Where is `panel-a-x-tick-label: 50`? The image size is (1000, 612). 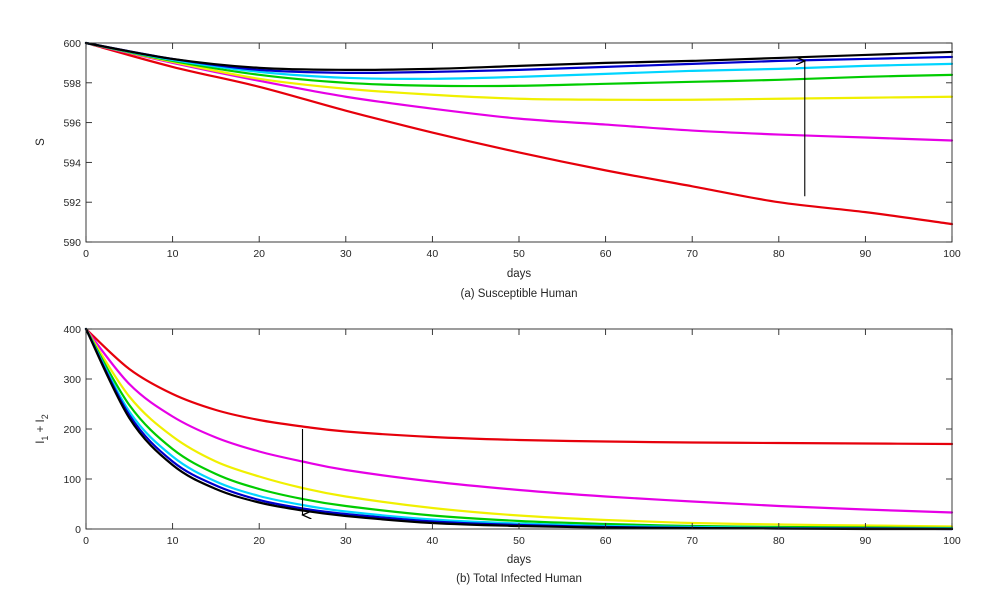 panel-a-x-tick-label: 50 is located at coordinates (519, 254).